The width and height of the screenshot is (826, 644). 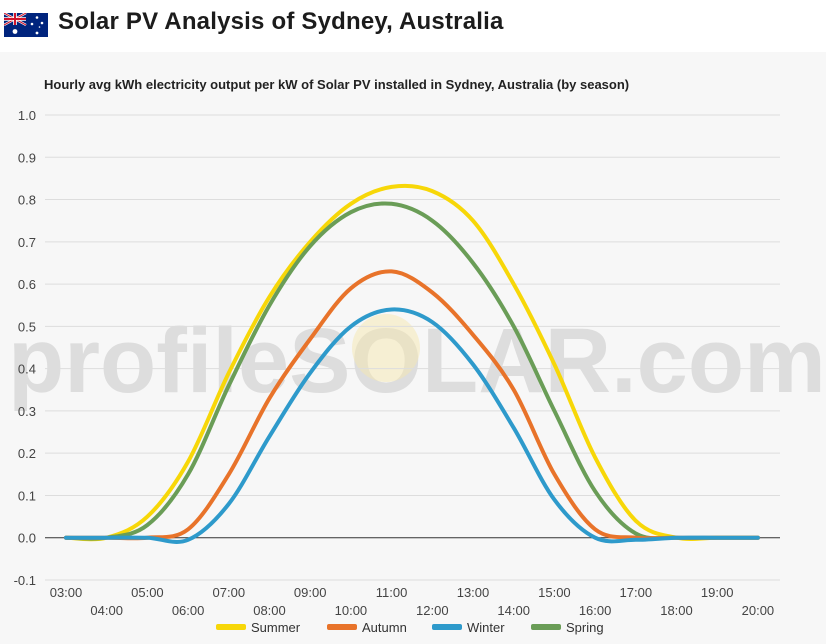 What do you see at coordinates (546, 627) in the screenshot?
I see `legend-swatch-spring` at bounding box center [546, 627].